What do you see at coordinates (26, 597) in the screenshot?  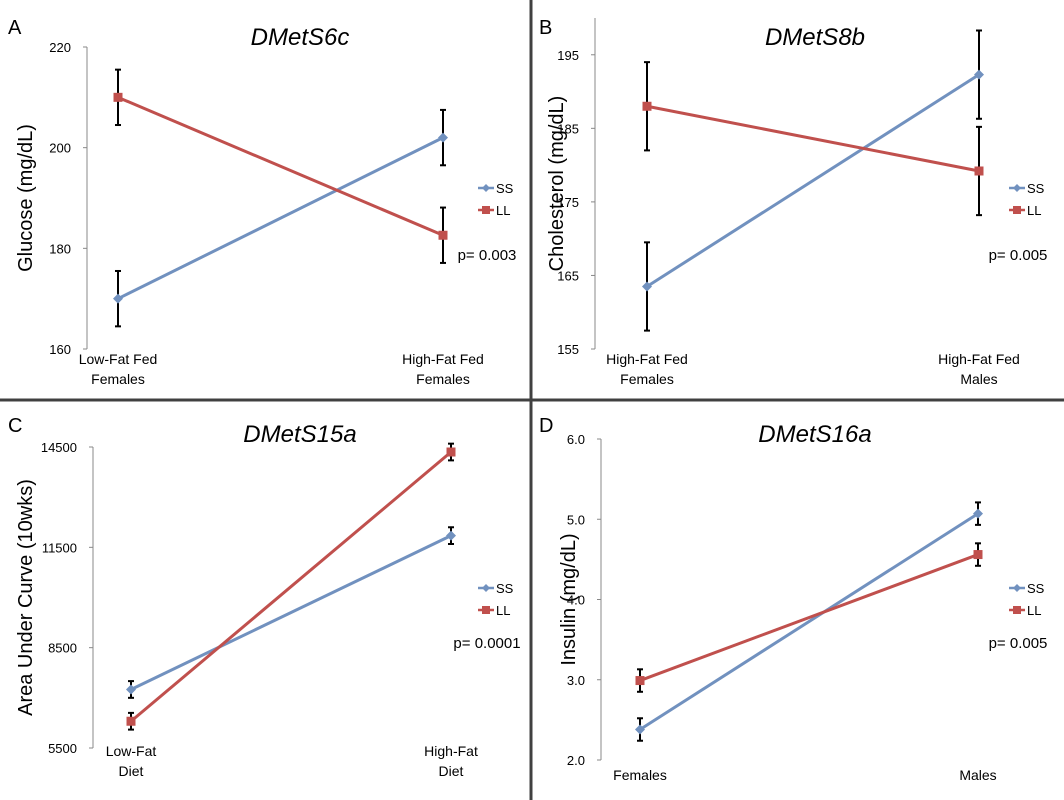 I see `y-axis-label: Area Under Curve (10wks)` at bounding box center [26, 597].